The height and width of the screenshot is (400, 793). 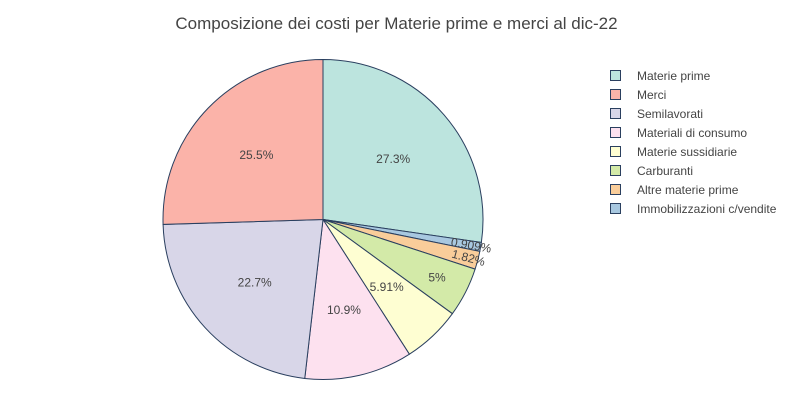 I want to click on pie-slice-merci, so click(x=243, y=141).